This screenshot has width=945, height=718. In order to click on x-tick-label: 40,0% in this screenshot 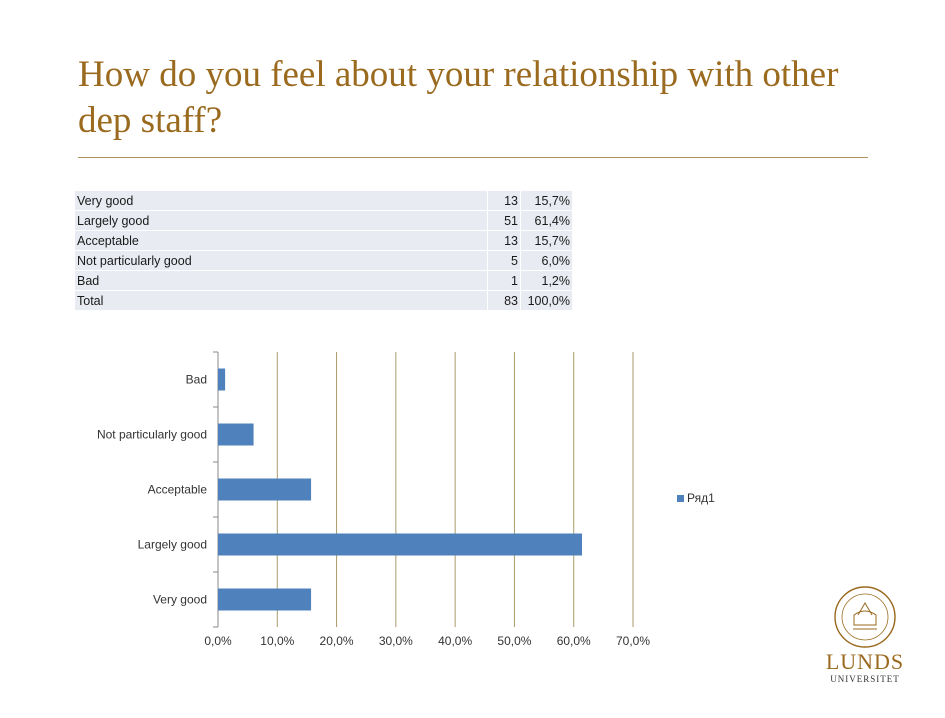, I will do `click(455, 641)`.